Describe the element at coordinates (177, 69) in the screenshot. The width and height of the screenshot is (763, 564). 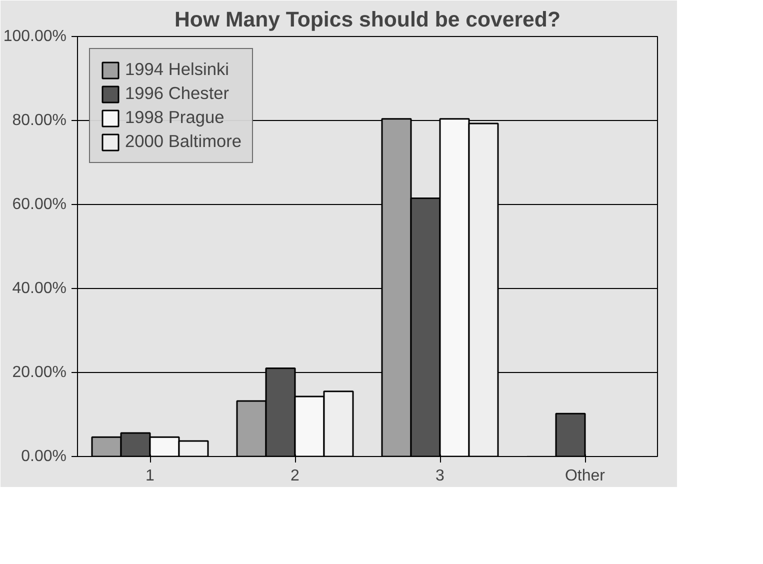
I see `legend-label: 1994 Helsinki` at that location.